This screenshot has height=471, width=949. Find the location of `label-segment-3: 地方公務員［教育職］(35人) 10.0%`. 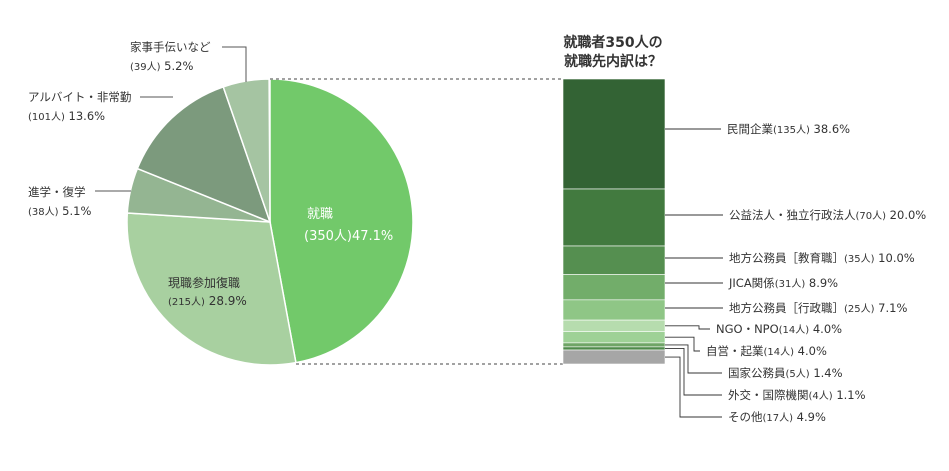

label-segment-3: 地方公務員［教育職］(35人) 10.0% is located at coordinates (822, 258).